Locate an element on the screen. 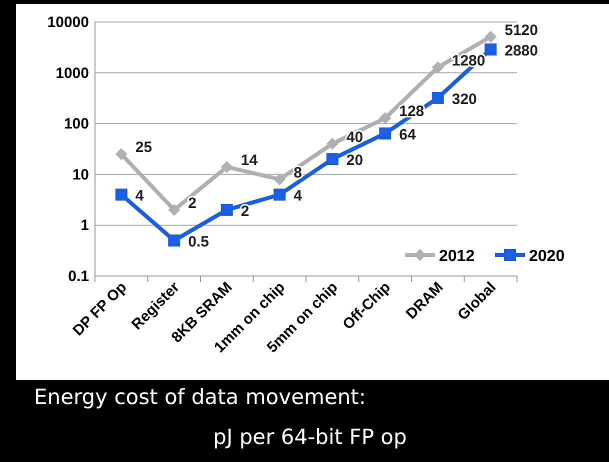 The image size is (609, 462). data-label: 64 is located at coordinates (407, 135).